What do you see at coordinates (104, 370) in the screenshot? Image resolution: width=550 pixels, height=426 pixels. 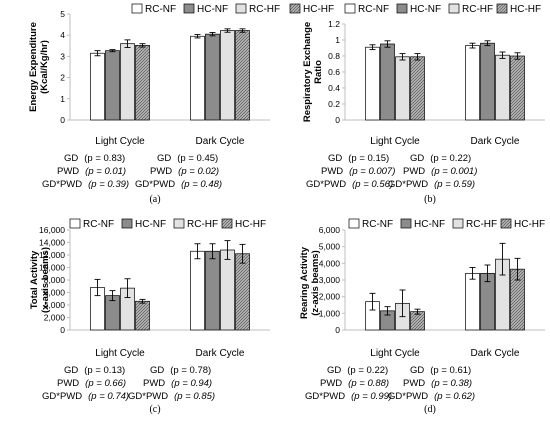 I see `stat-p-value: (p = 0.13)` at bounding box center [104, 370].